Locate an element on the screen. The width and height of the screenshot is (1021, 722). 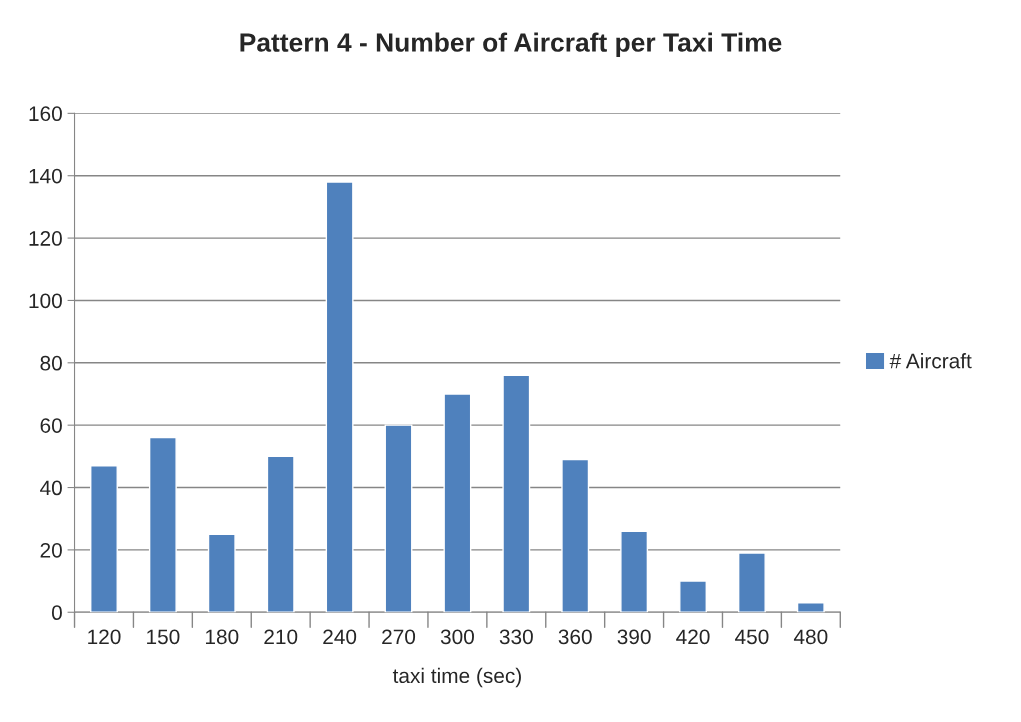
y-tick-label: 160 is located at coordinates (45, 114).